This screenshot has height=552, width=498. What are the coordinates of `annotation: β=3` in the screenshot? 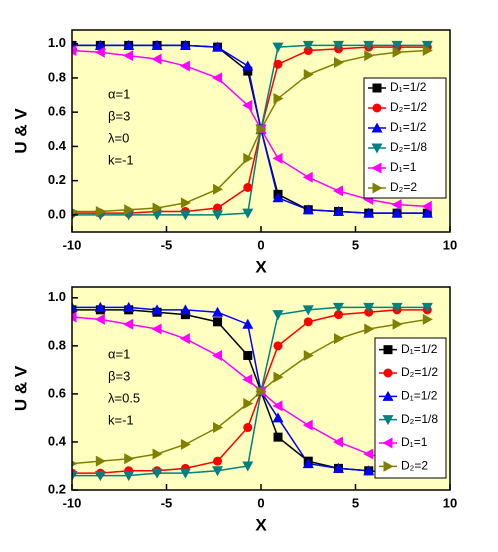 It's located at (119, 375).